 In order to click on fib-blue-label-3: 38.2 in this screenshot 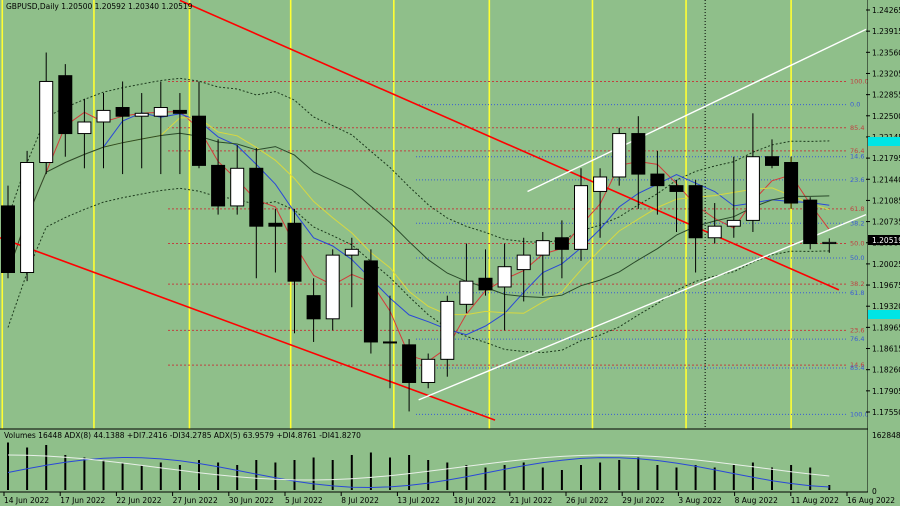, I will do `click(857, 223)`.